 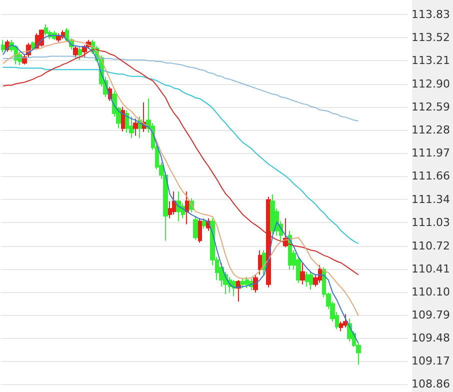 I want to click on y2-tick-label: 112.59, so click(x=431, y=107).